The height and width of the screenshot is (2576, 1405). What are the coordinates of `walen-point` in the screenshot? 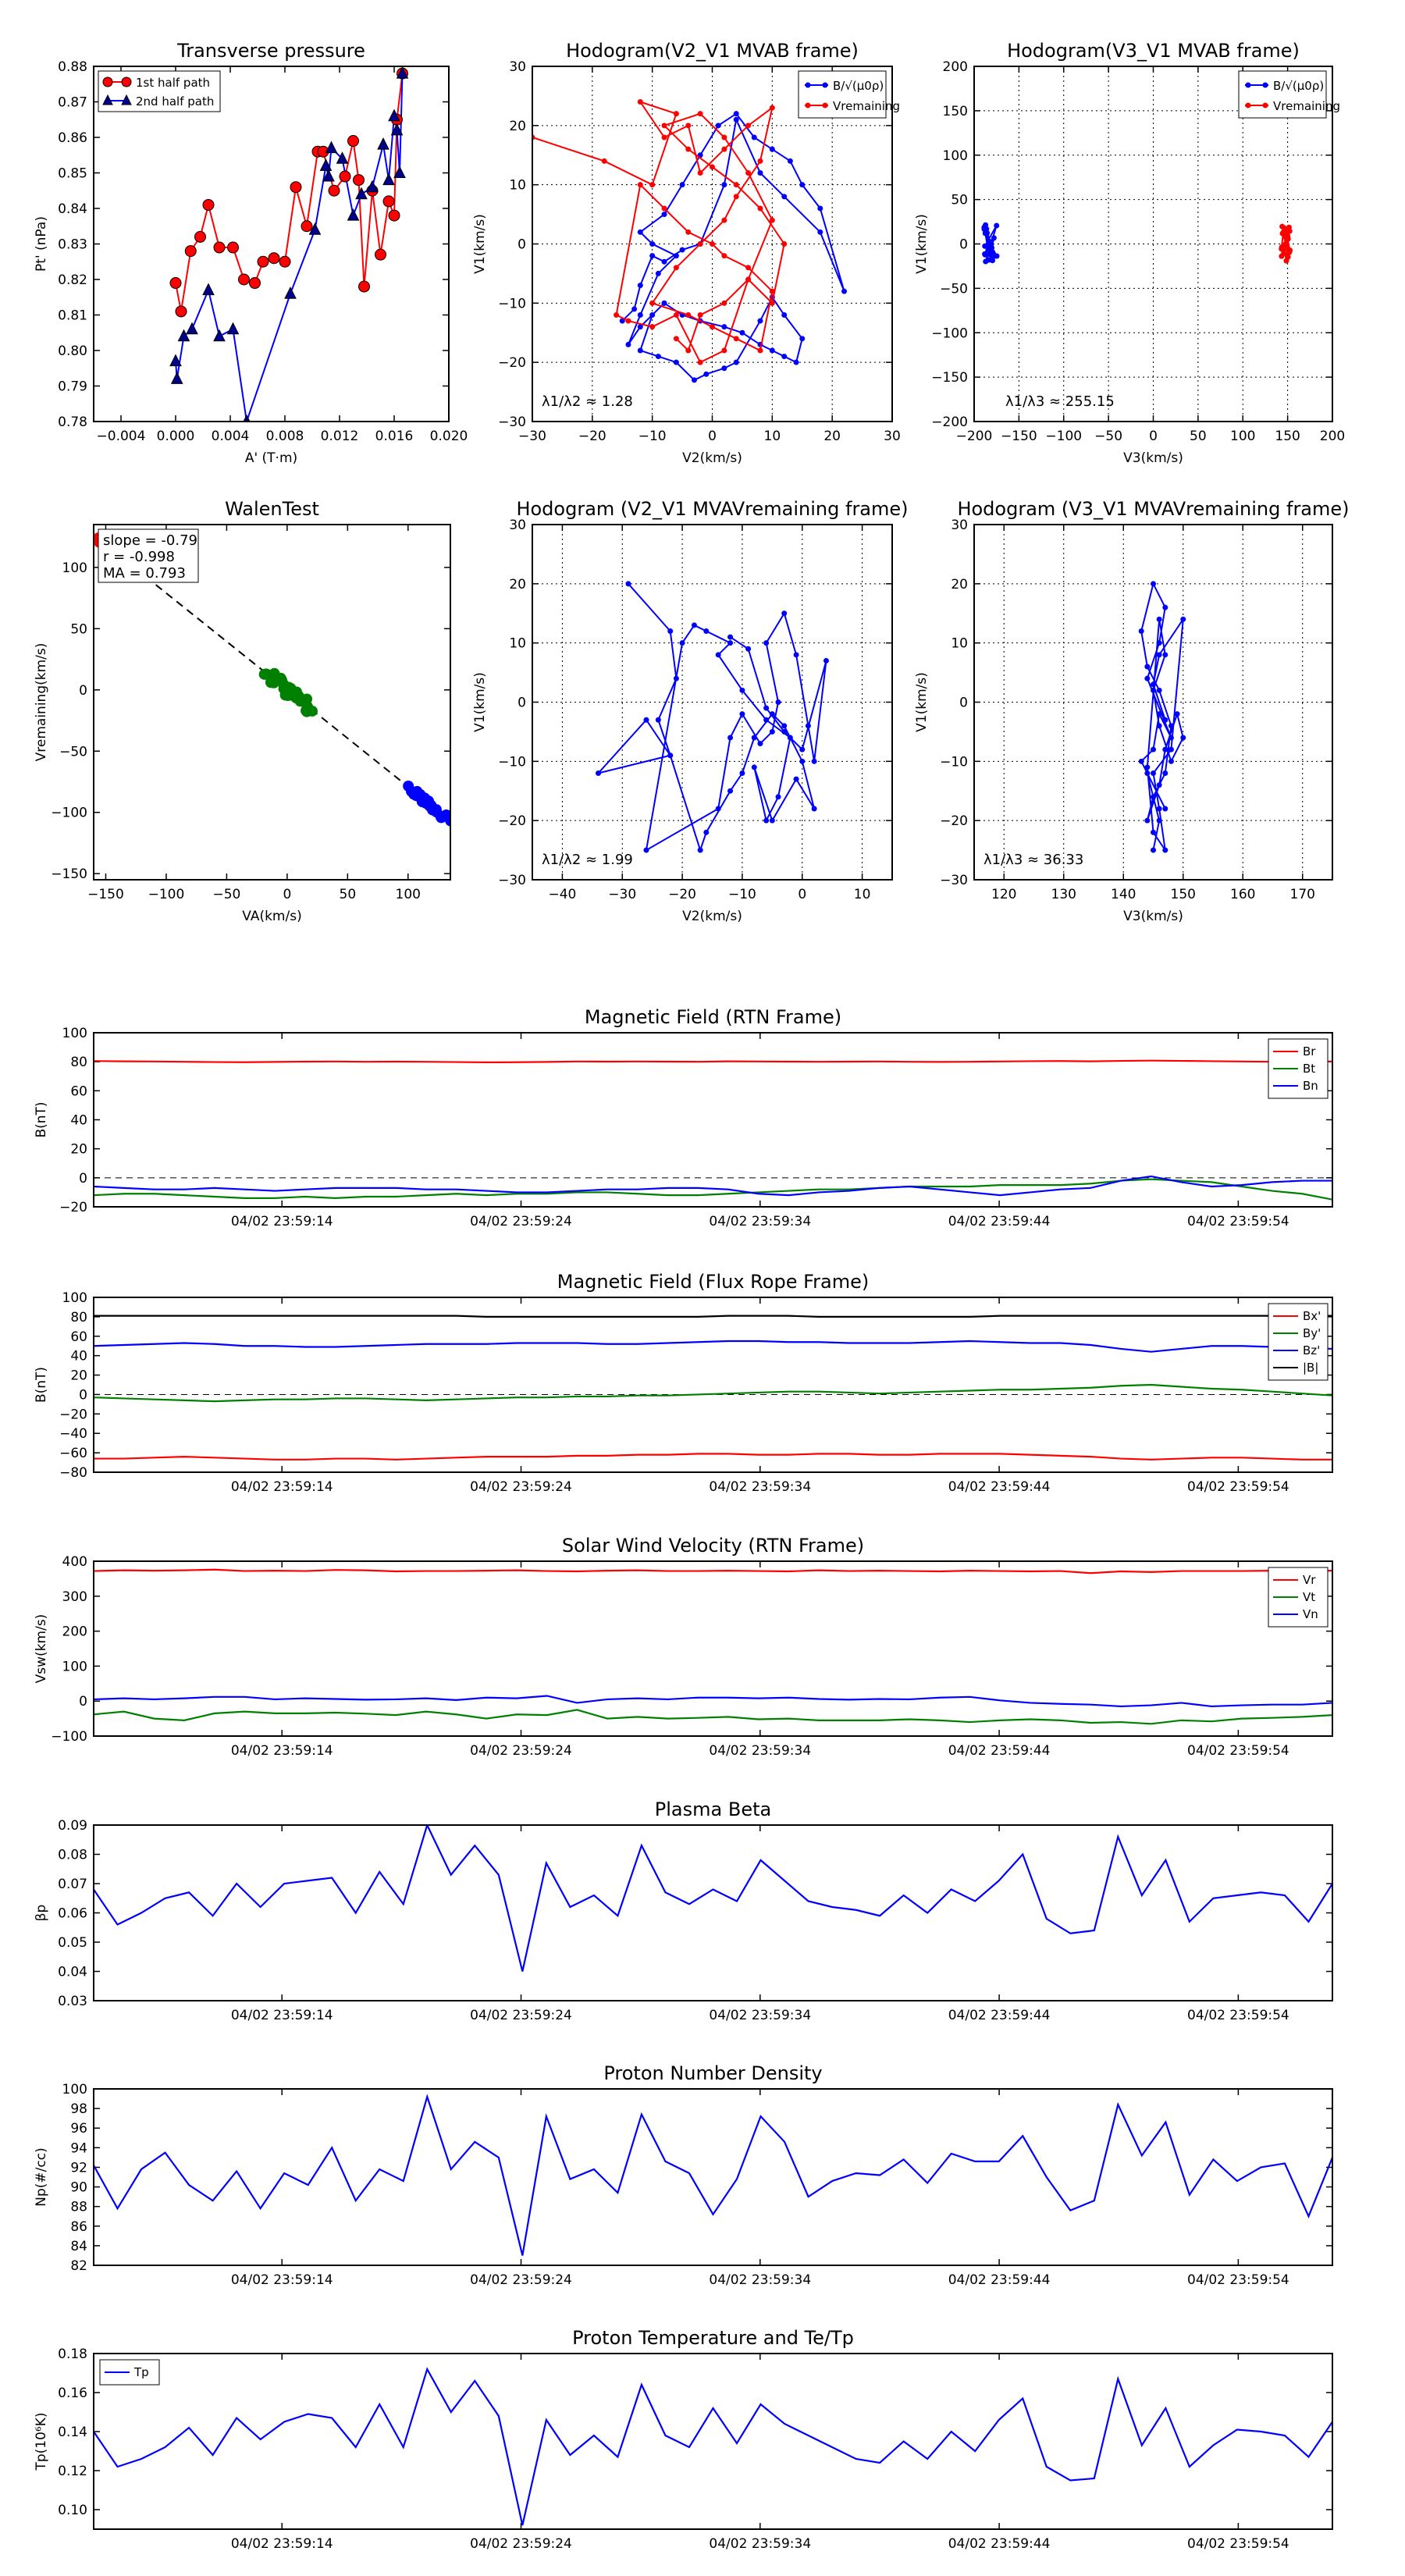 It's located at (300, 701).